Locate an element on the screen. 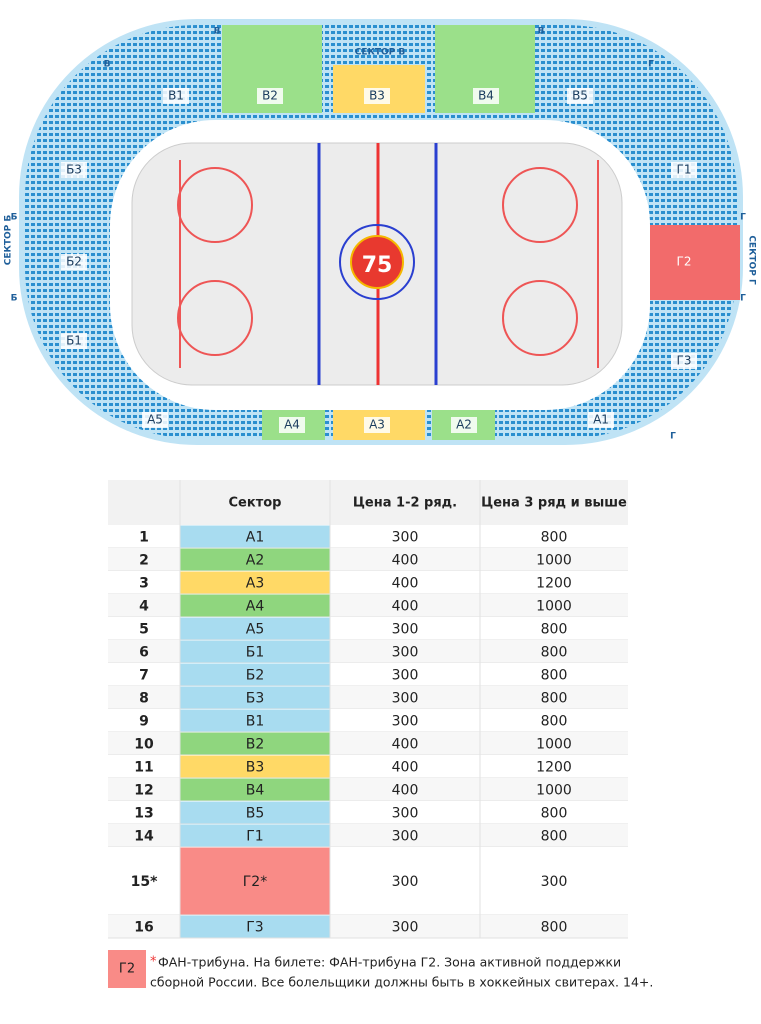 The width and height of the screenshot is (761, 1024). logo: 75 is located at coordinates (377, 265).